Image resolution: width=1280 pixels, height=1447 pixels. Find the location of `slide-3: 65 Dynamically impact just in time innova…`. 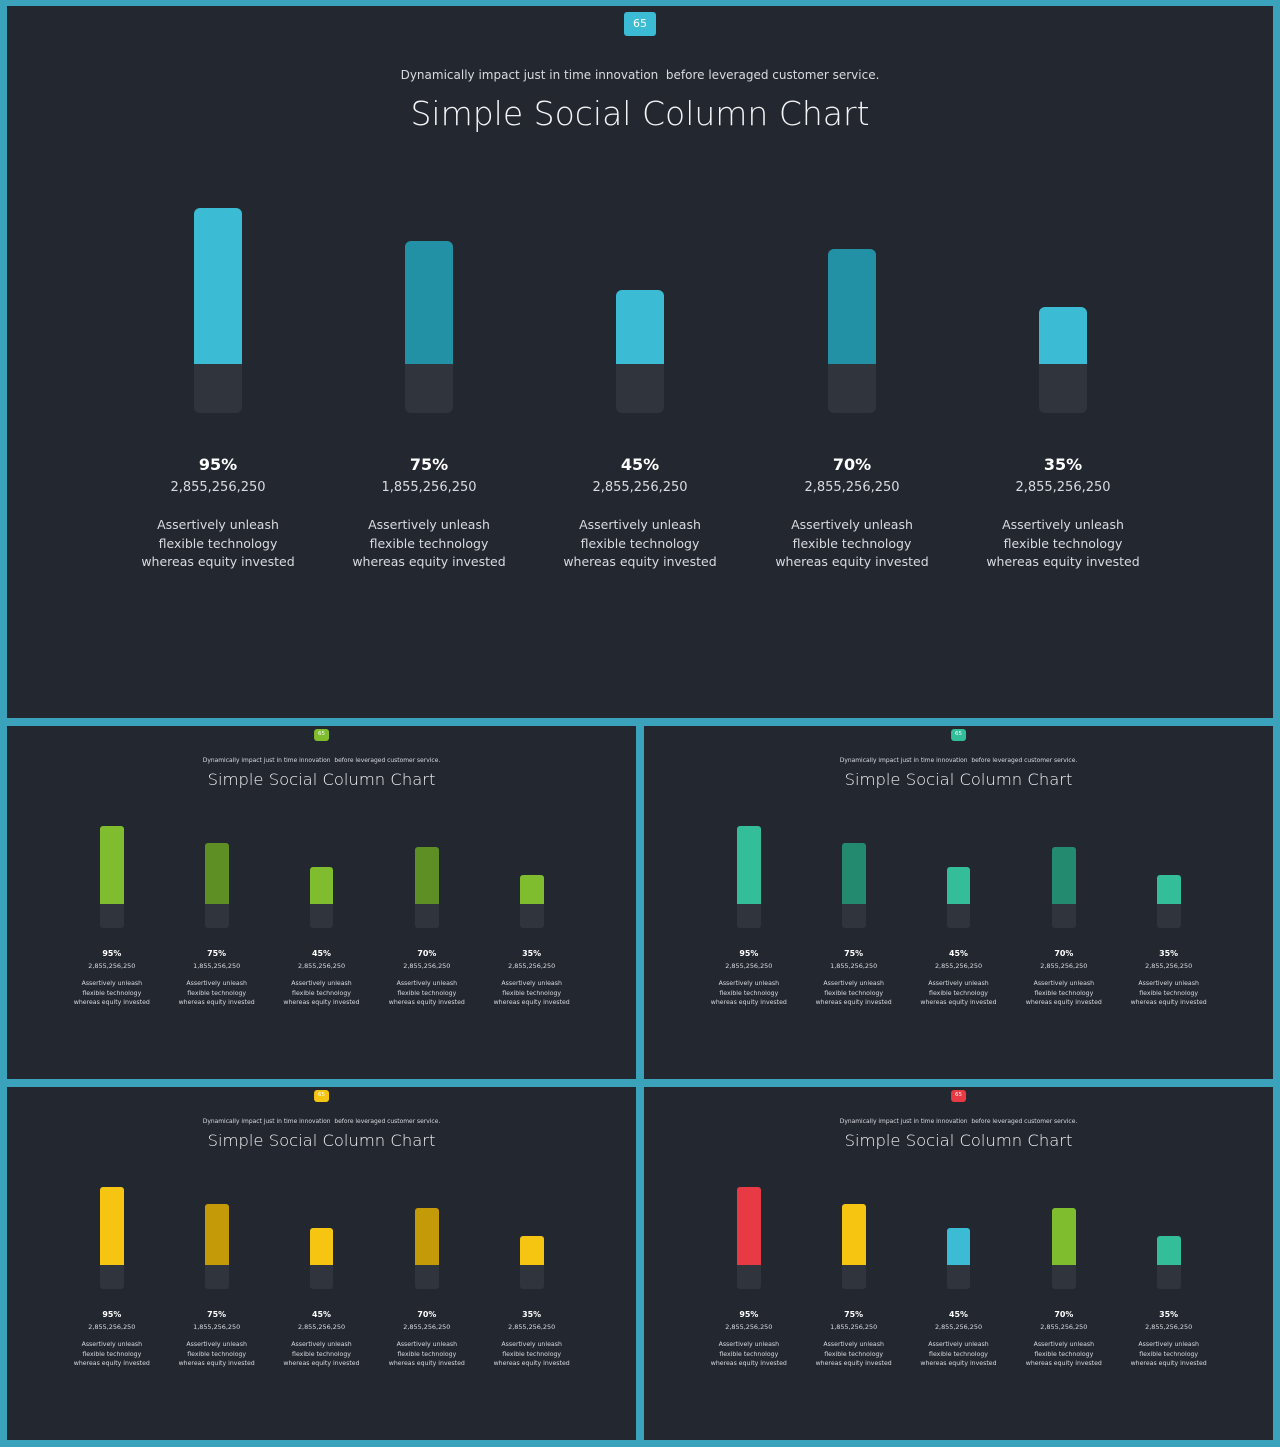

slide-3: 65 Dynamically impact just in time innova… is located at coordinates (958, 902).